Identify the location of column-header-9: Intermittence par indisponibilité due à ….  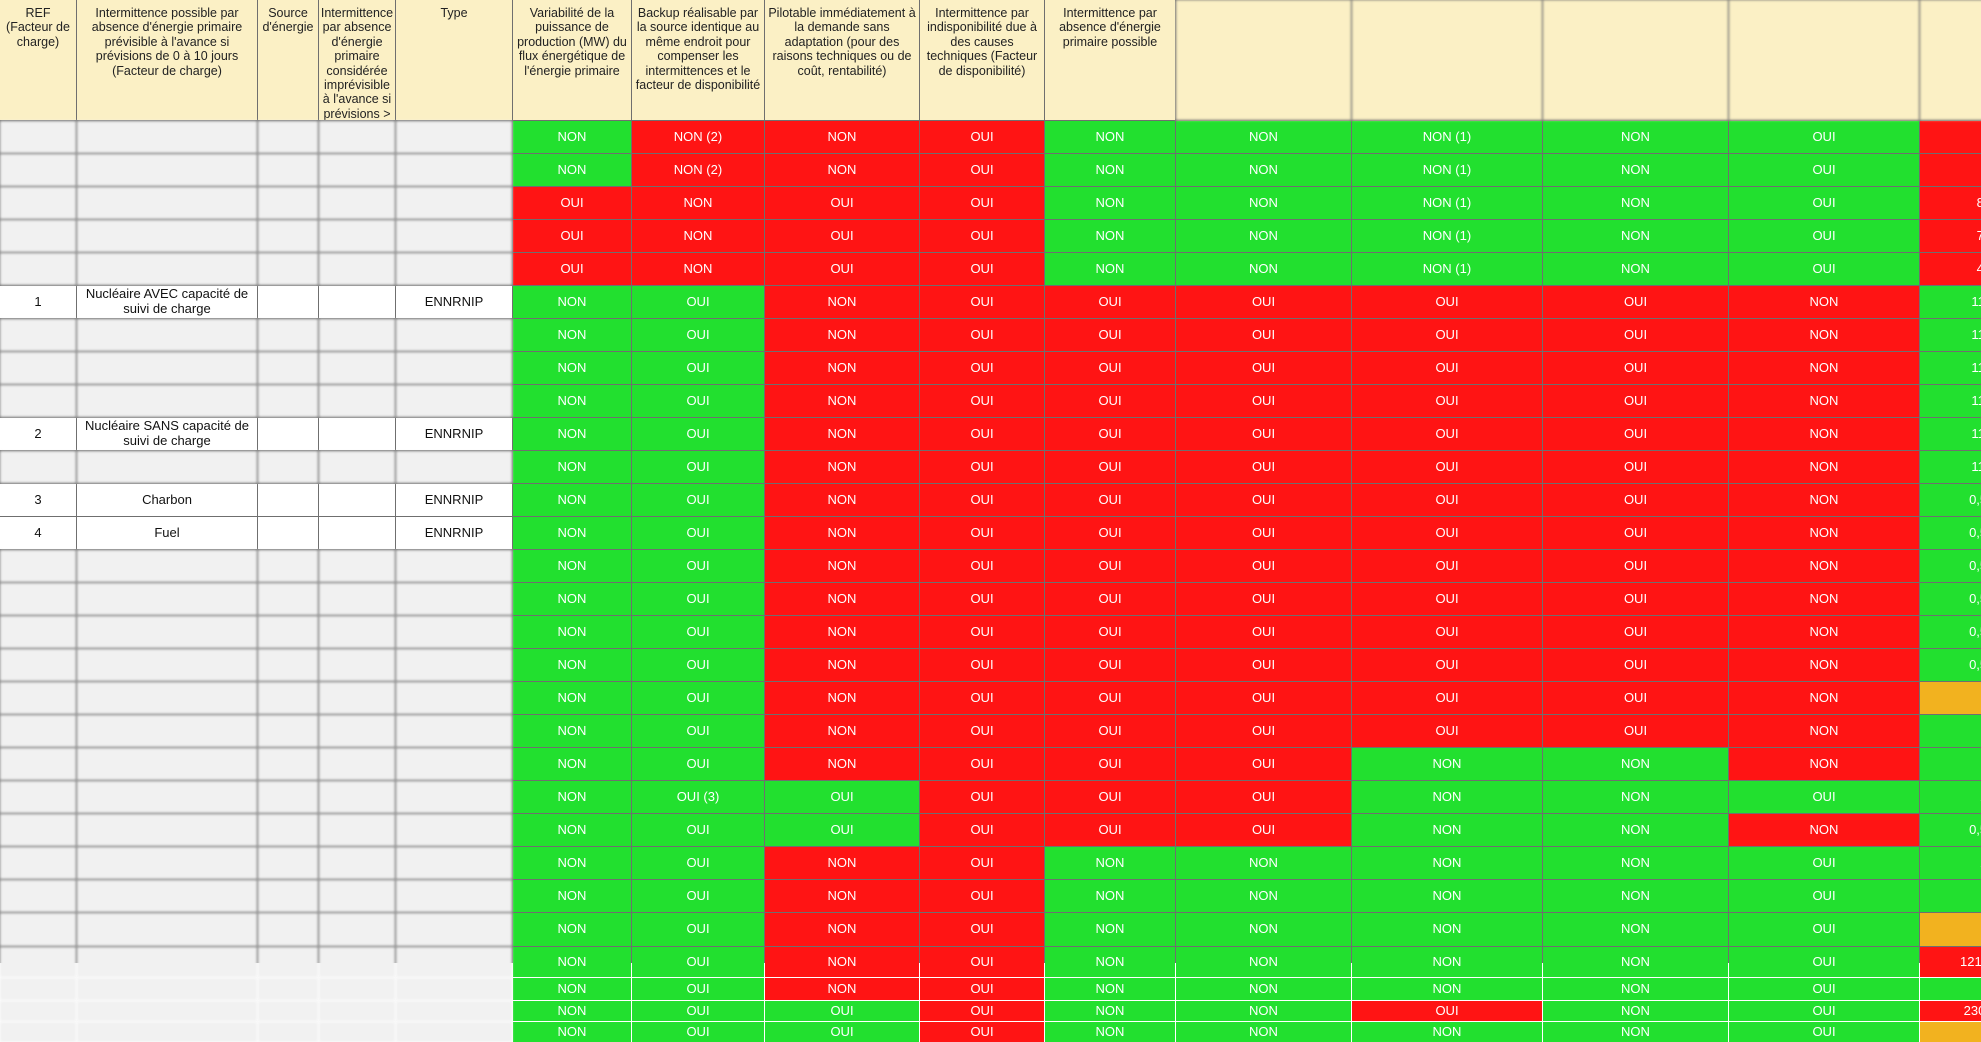
(982, 60).